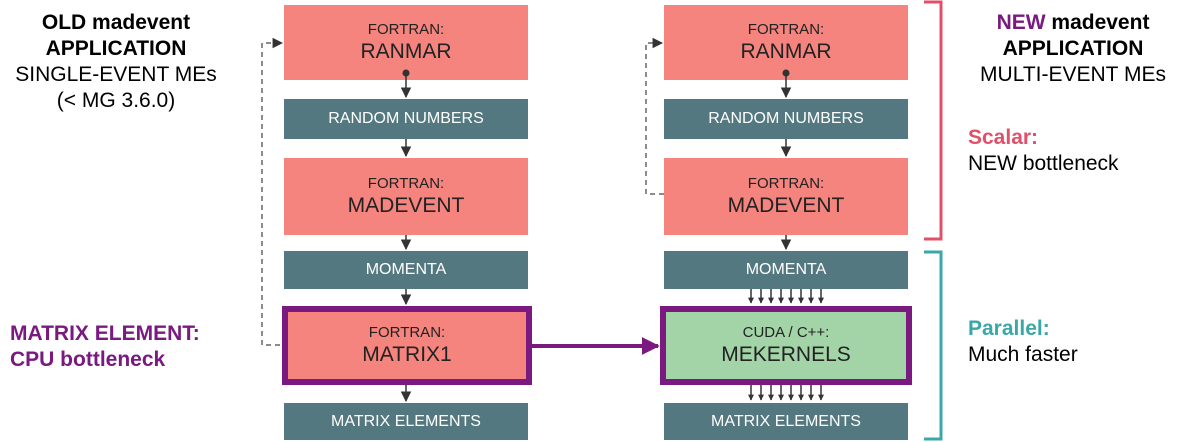  Describe the element at coordinates (88, 359) in the screenshot. I see `cpu-bottleneck-line2: CPU bottleneck` at that location.